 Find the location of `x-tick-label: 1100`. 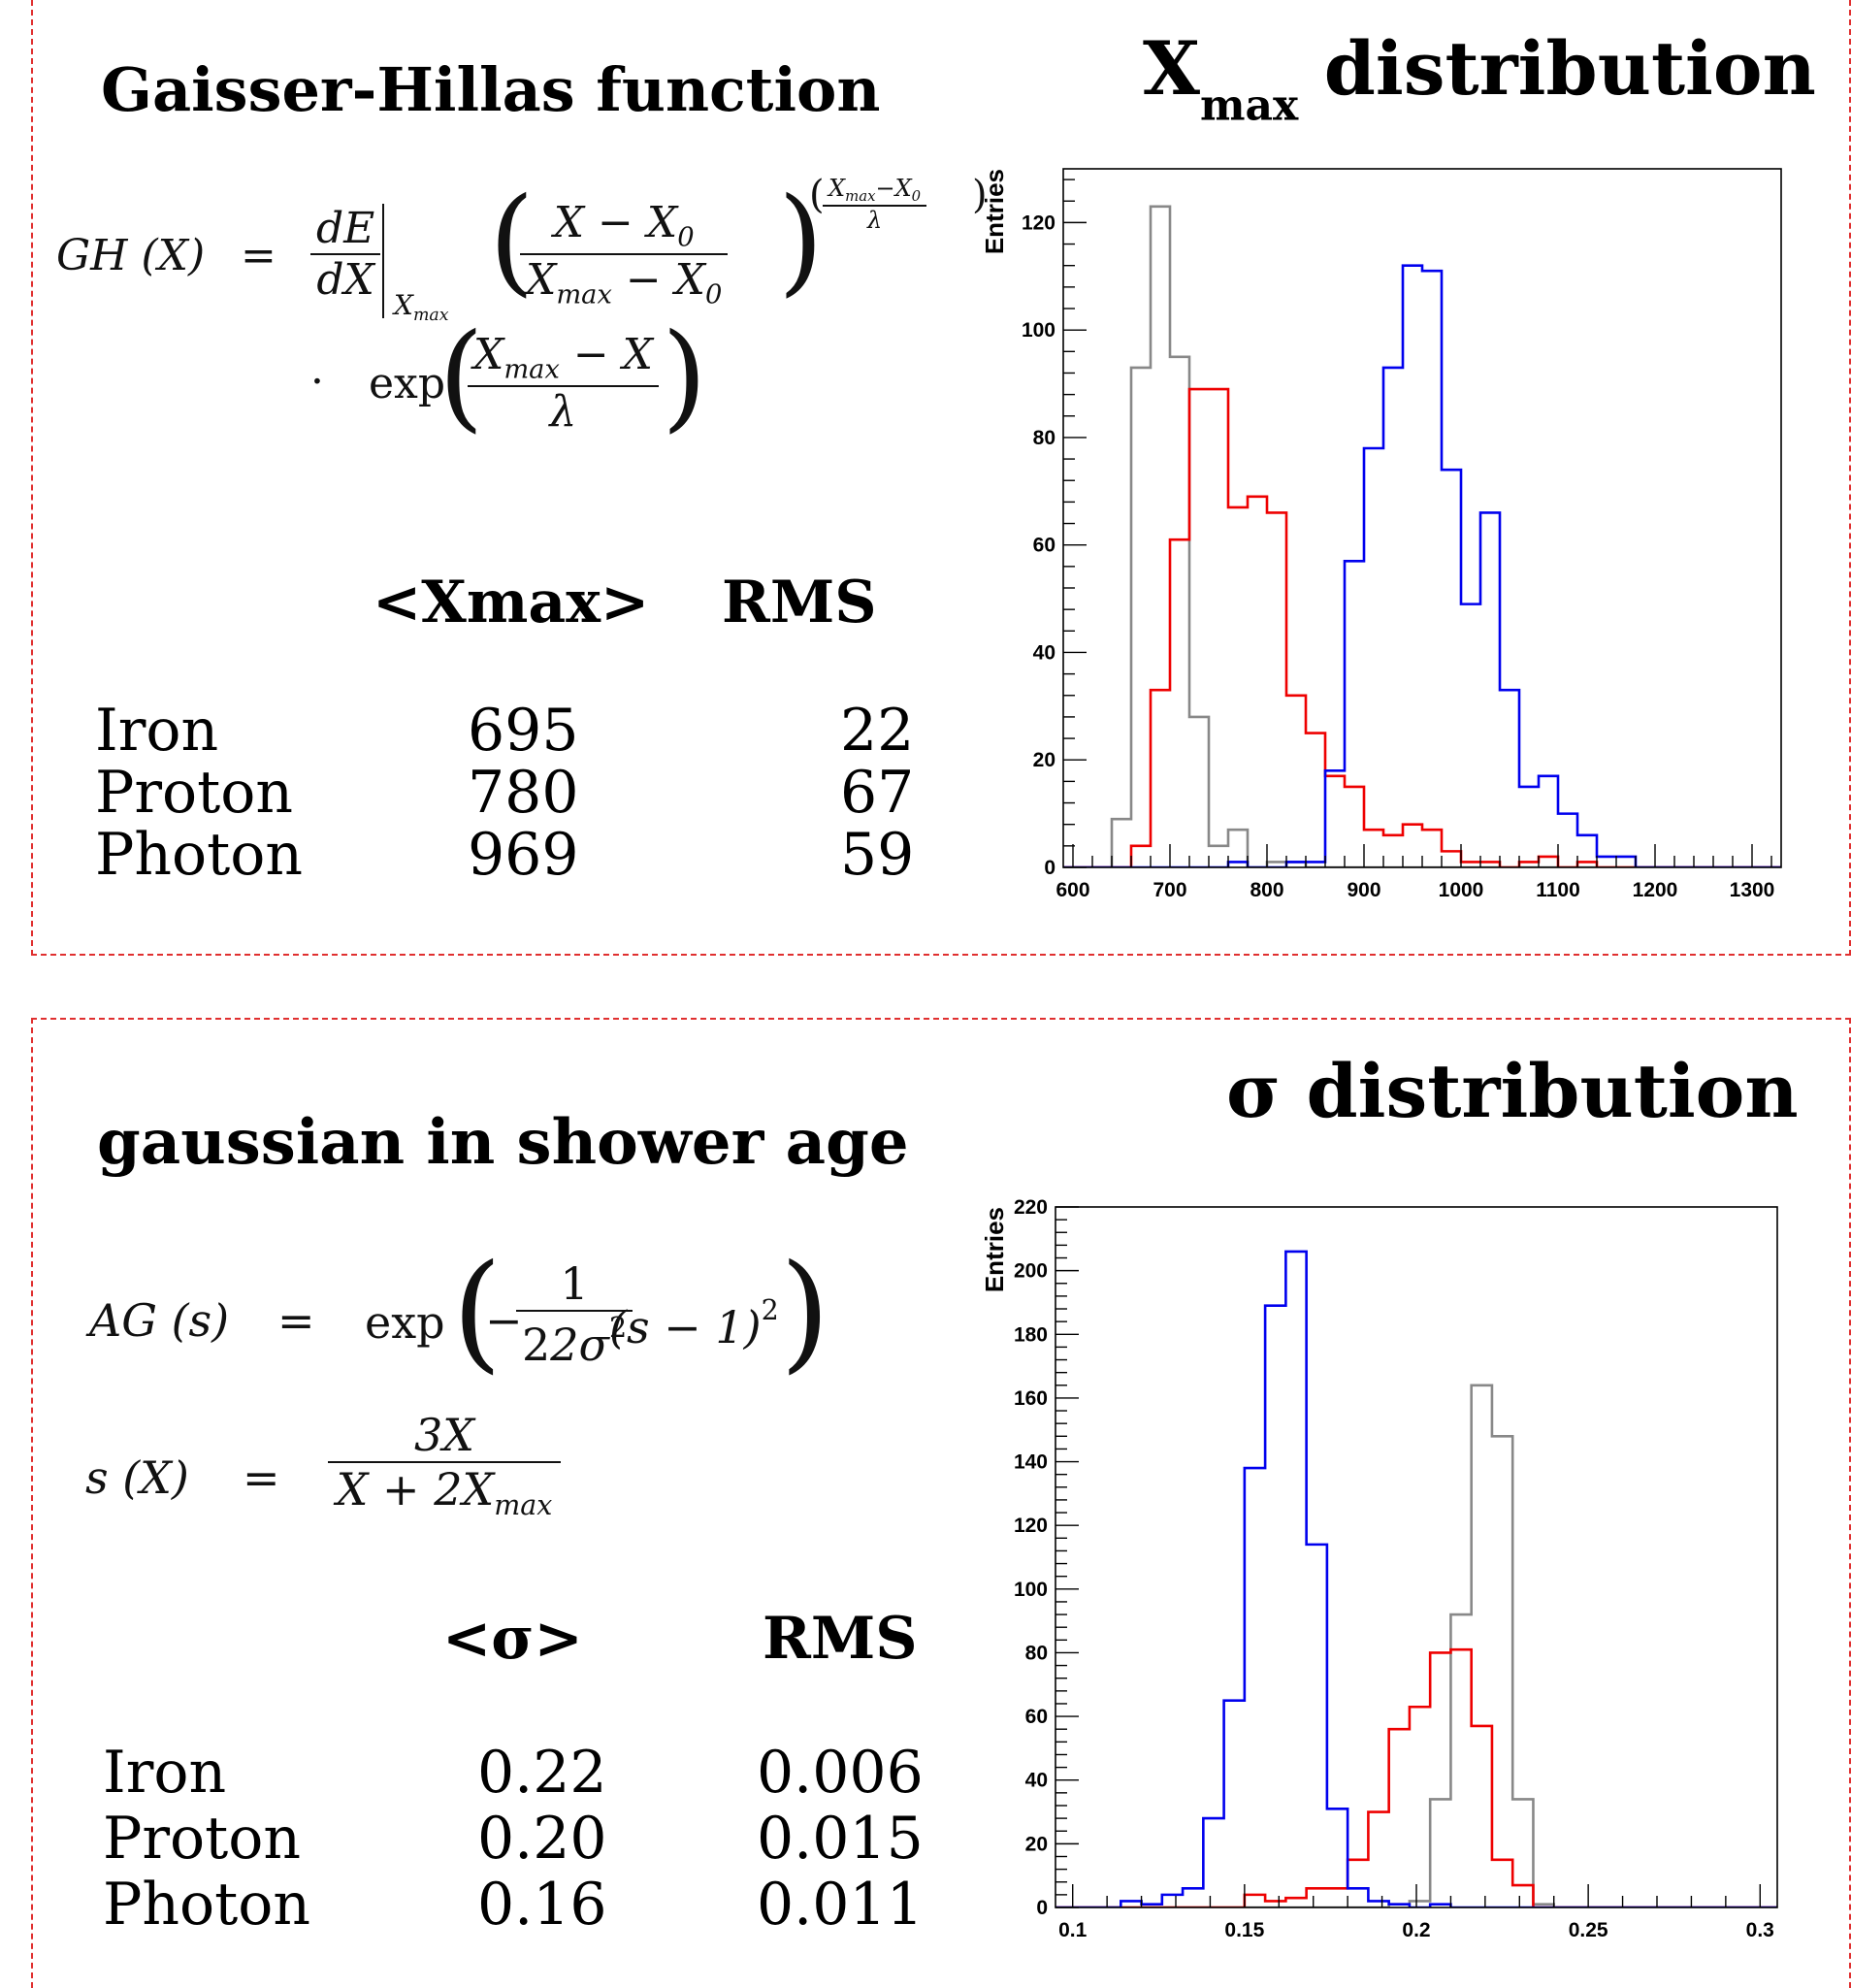

x-tick-label: 1100 is located at coordinates (1558, 890).